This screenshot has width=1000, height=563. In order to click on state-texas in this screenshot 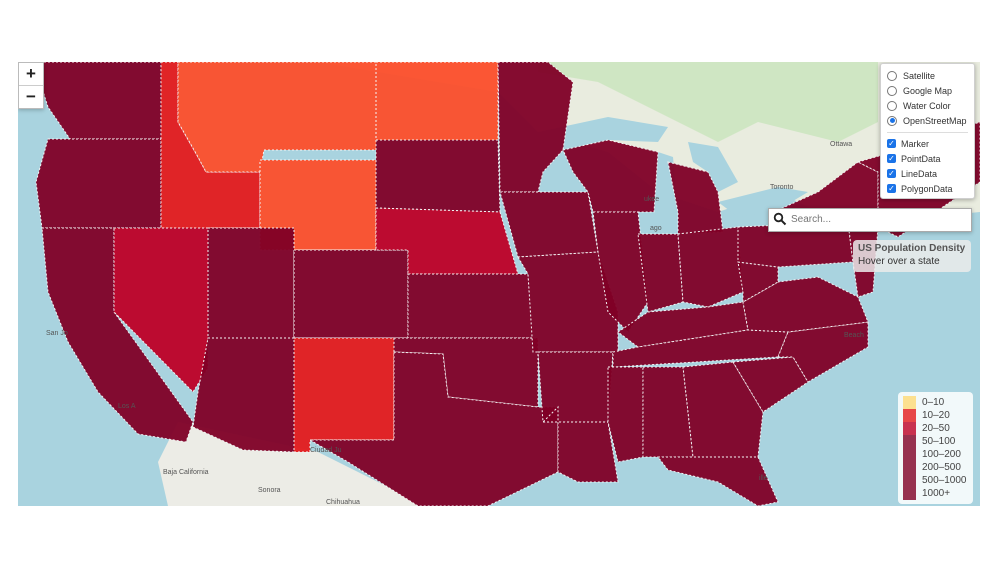, I will do `click(433, 428)`.